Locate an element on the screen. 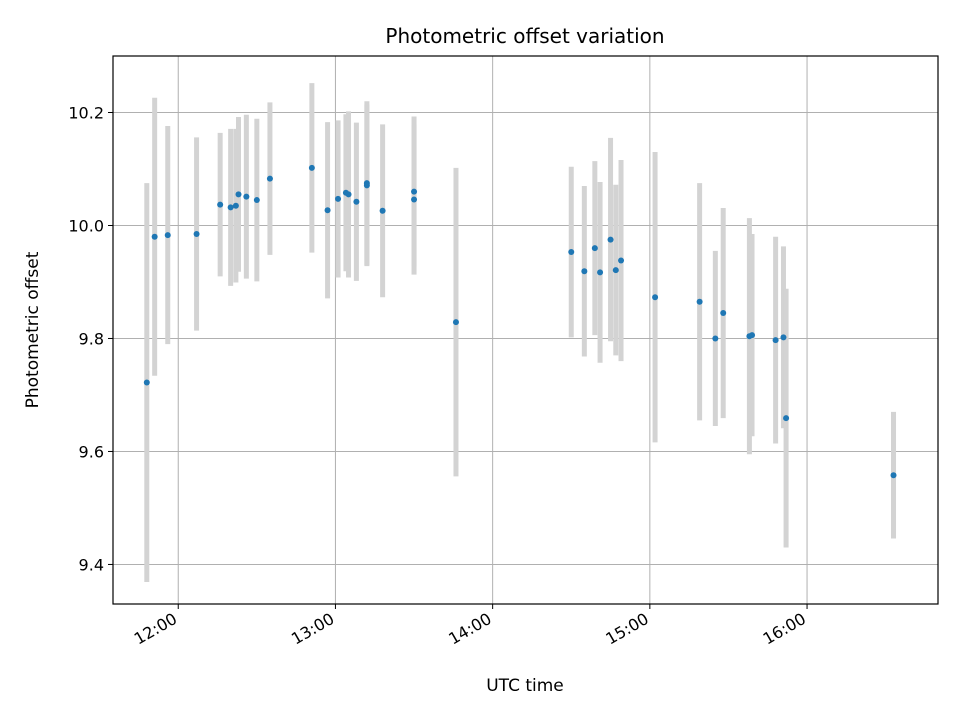 This screenshot has width=960, height=720. y-axis-title: Photometric offset is located at coordinates (33, 329).